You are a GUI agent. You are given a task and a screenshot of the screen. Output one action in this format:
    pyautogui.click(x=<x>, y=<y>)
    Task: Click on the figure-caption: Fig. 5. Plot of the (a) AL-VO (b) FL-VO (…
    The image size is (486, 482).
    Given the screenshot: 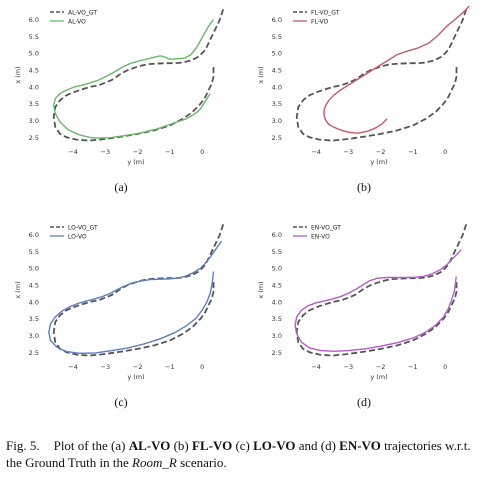 What is the action you would take?
    pyautogui.click(x=244, y=454)
    